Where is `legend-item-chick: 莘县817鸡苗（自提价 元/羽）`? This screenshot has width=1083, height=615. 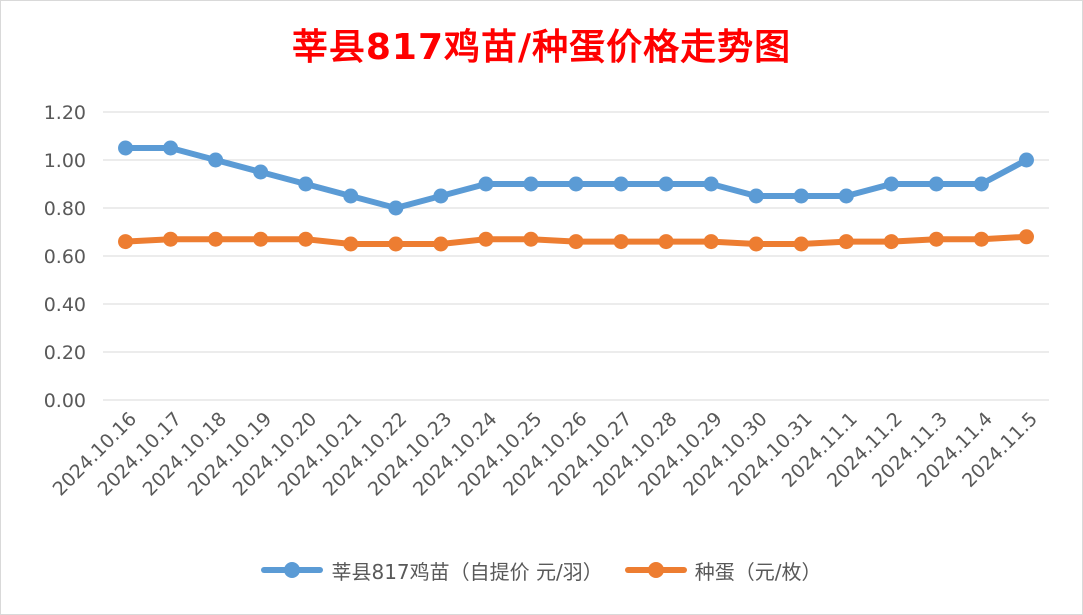 legend-item-chick: 莘县817鸡苗（自提价 元/羽） is located at coordinates (432, 570).